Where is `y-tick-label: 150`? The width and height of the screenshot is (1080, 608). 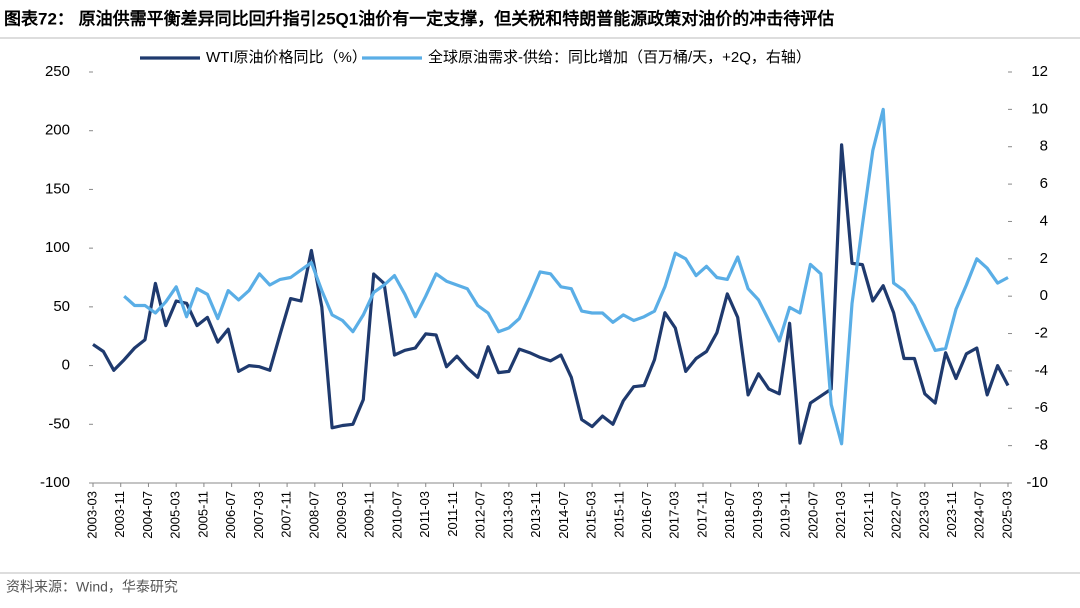
y-tick-label: 150 is located at coordinates (57, 188).